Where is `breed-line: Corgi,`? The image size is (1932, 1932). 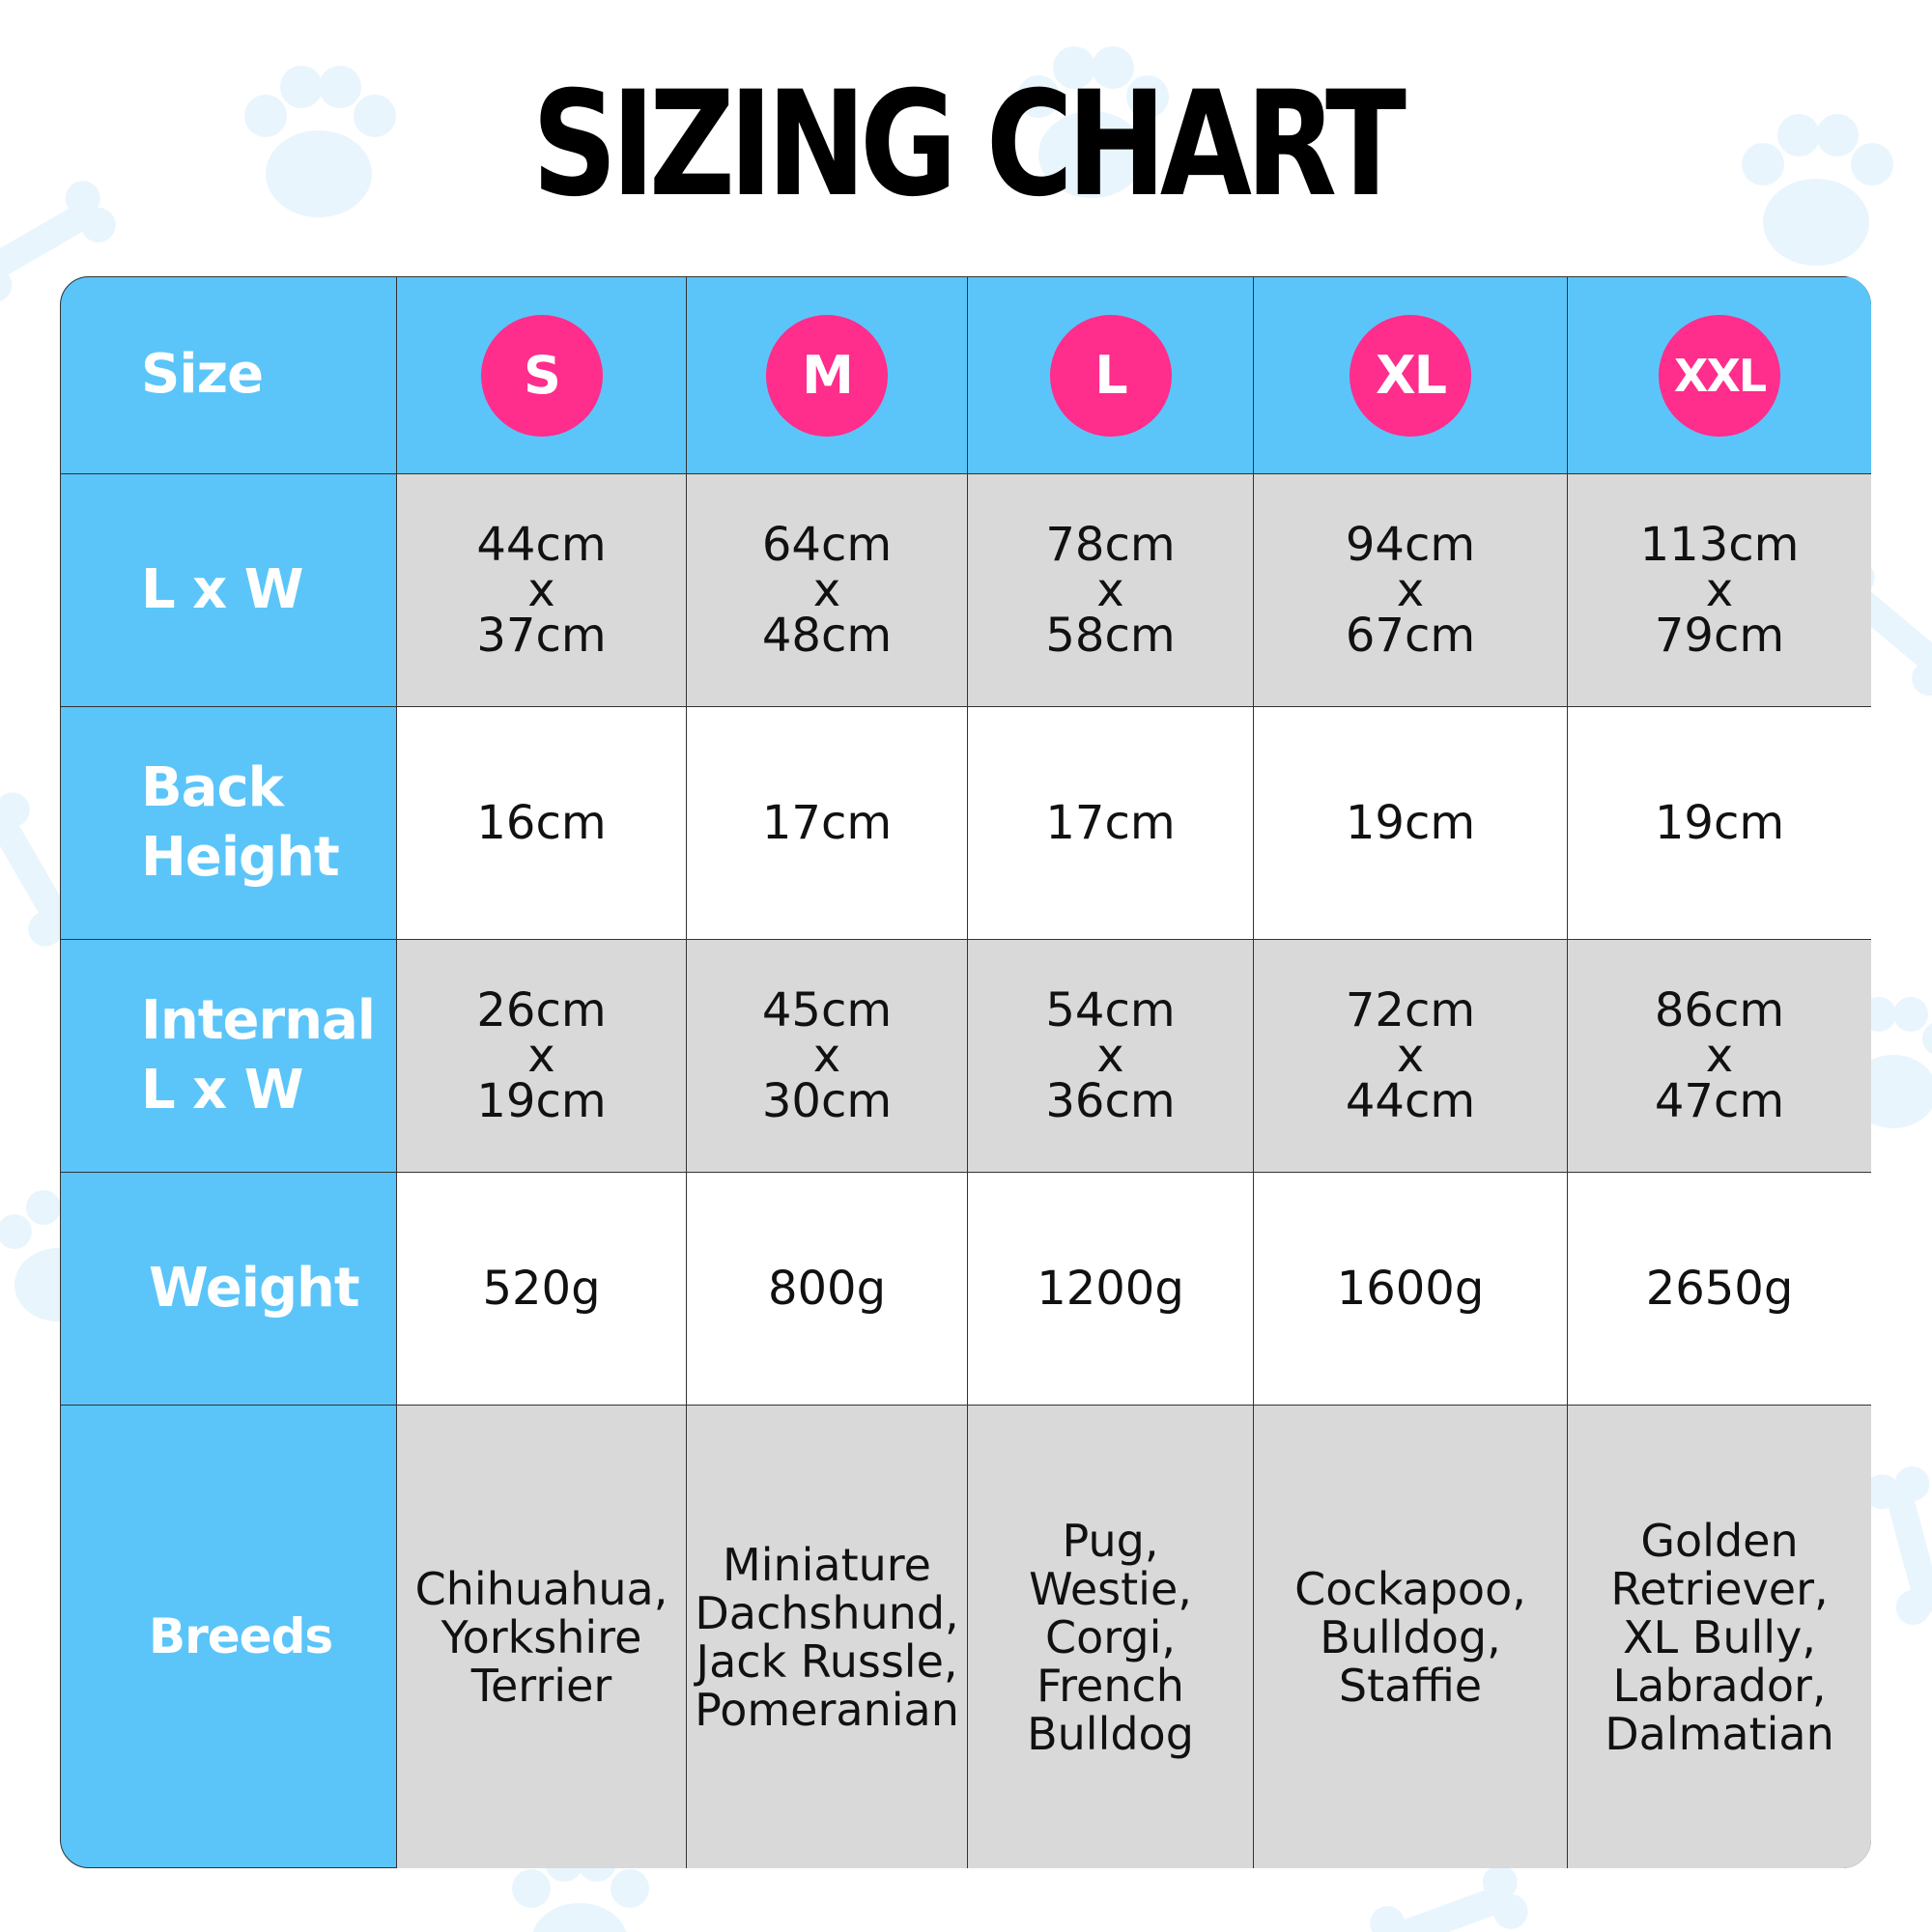 breed-line: Corgi, is located at coordinates (1110, 1636).